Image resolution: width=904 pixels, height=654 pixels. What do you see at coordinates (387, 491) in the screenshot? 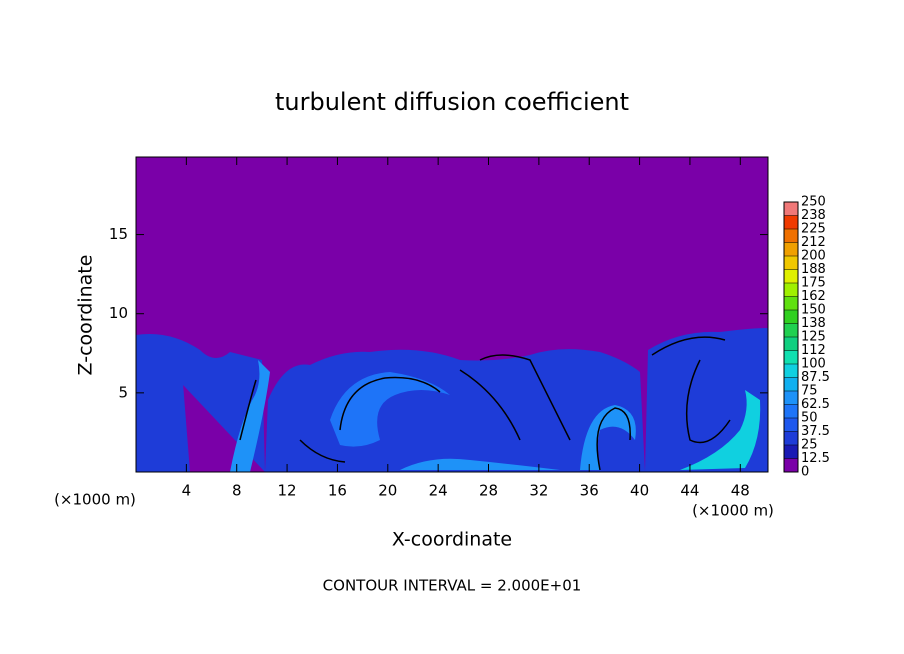
I see `x-tick-label: 20` at bounding box center [387, 491].